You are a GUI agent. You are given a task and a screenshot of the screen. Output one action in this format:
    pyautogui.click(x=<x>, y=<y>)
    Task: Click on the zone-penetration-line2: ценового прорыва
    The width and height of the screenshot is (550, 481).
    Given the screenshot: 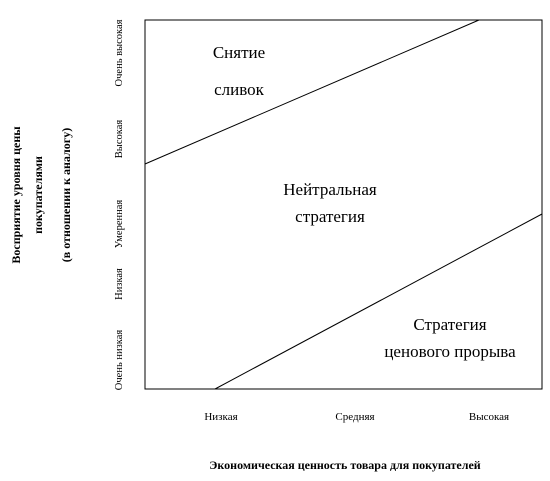 What is the action you would take?
    pyautogui.click(x=450, y=351)
    